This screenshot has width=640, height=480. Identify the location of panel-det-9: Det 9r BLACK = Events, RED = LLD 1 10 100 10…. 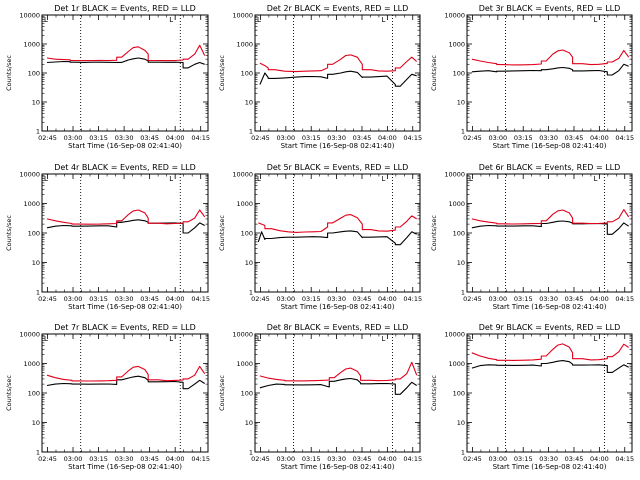
(532, 397).